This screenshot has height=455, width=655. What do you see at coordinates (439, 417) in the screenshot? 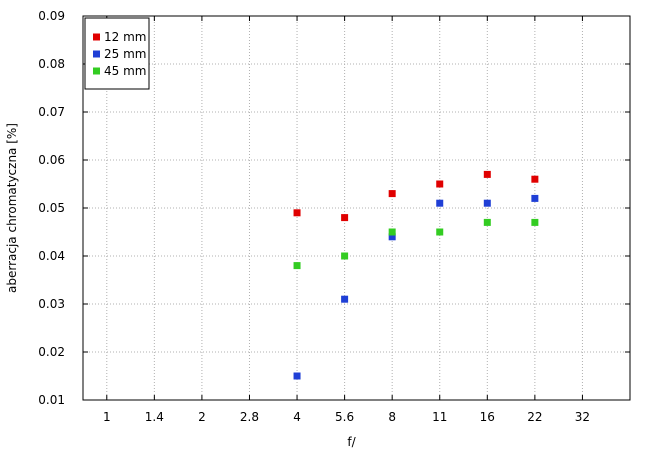
I see `x-tick-label: 11` at bounding box center [439, 417].